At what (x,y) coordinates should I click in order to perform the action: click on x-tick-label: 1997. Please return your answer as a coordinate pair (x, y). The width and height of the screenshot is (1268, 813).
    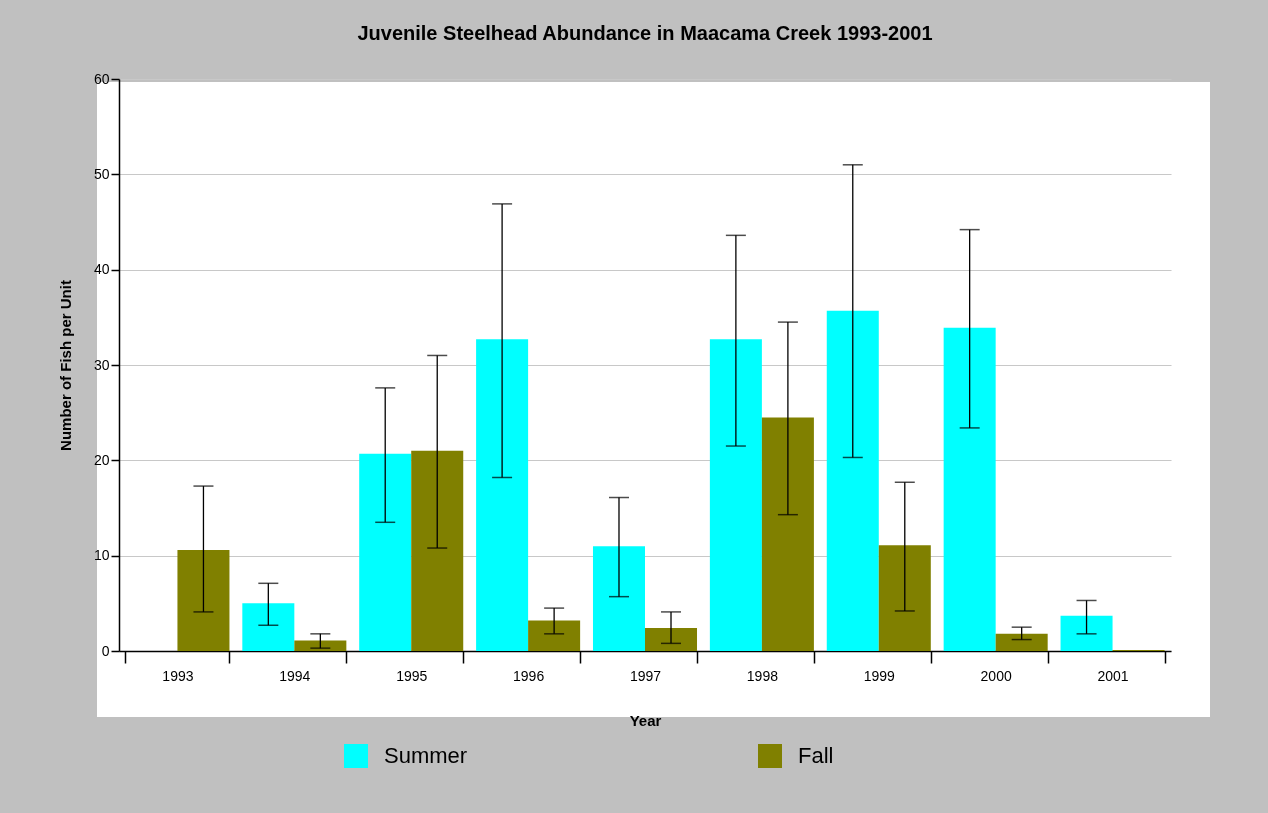
    Looking at the image, I should click on (645, 675).